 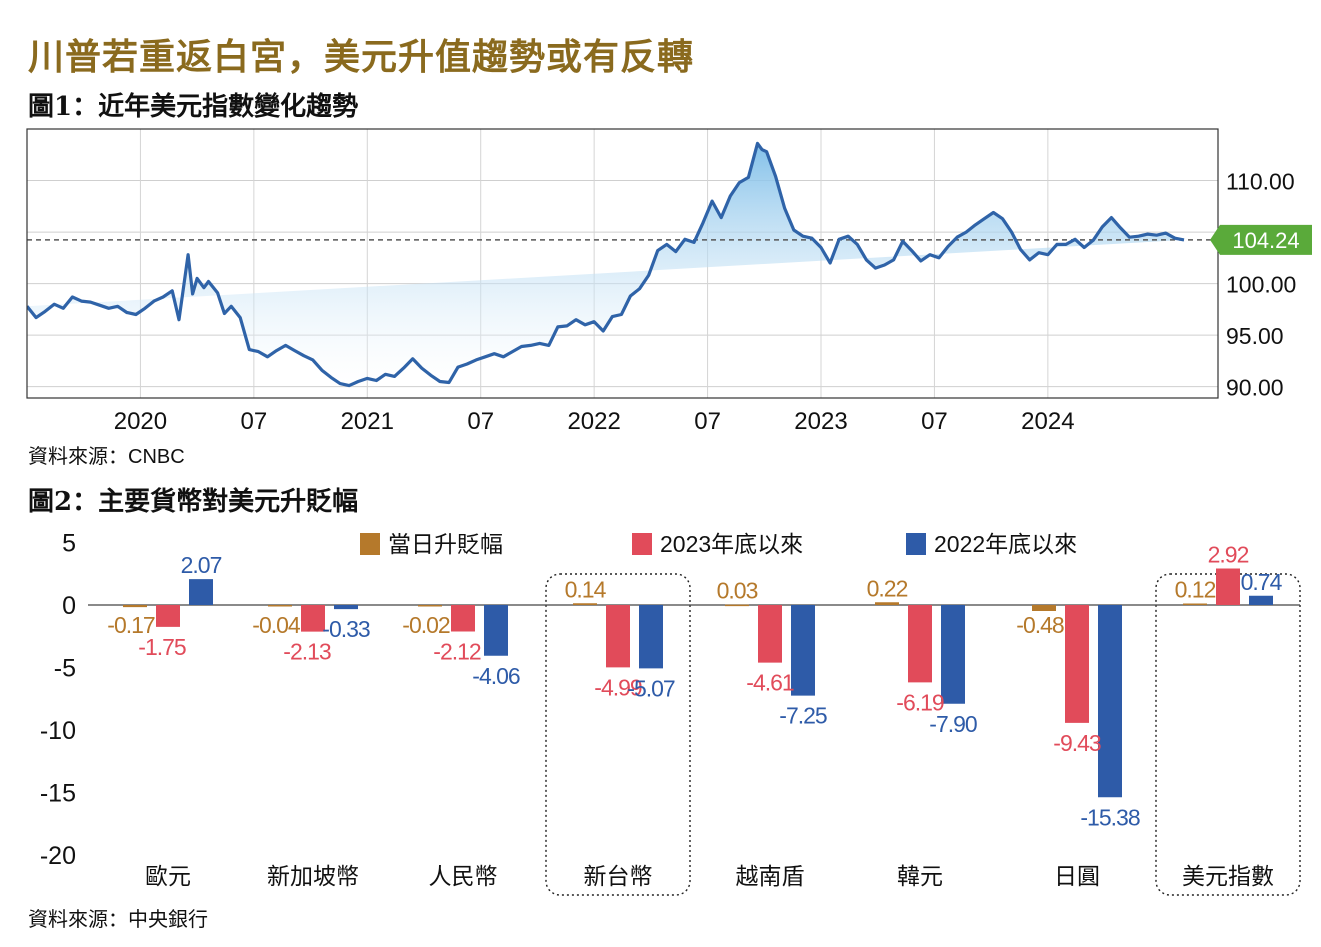 What do you see at coordinates (69, 606) in the screenshot?
I see `y-tick-label: 0` at bounding box center [69, 606].